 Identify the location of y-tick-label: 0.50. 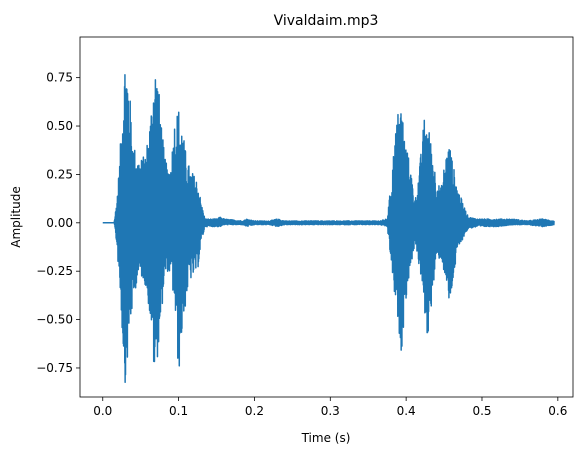
(59, 126).